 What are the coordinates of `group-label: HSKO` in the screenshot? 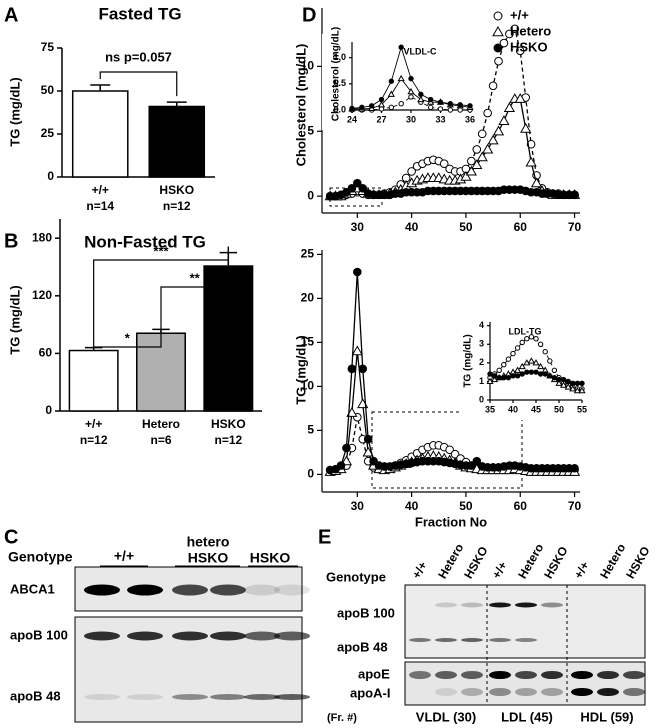 It's located at (208, 558).